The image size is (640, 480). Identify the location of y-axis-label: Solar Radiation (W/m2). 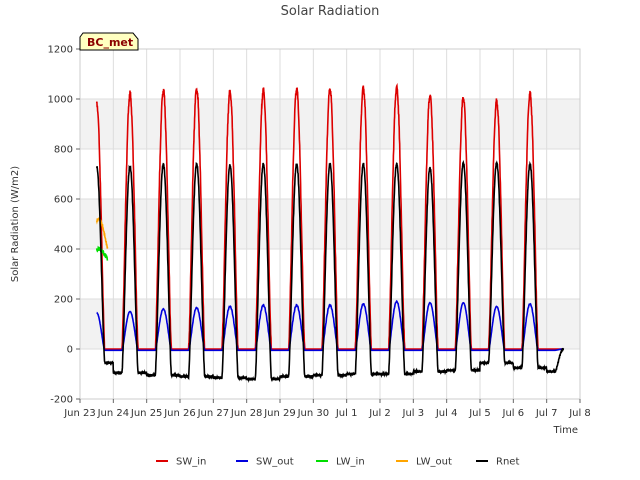
(15, 224).